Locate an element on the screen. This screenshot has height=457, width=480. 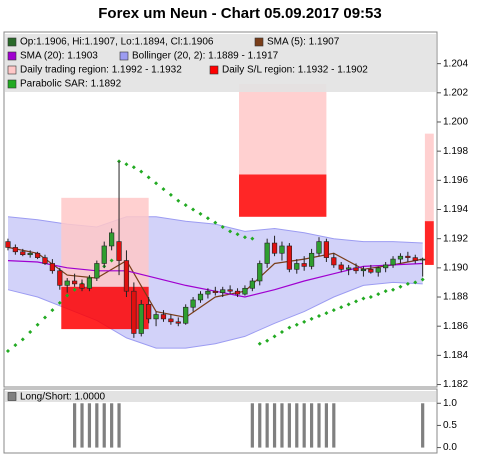
legend-label: SMA (20): 1.1903 is located at coordinates (59, 56).